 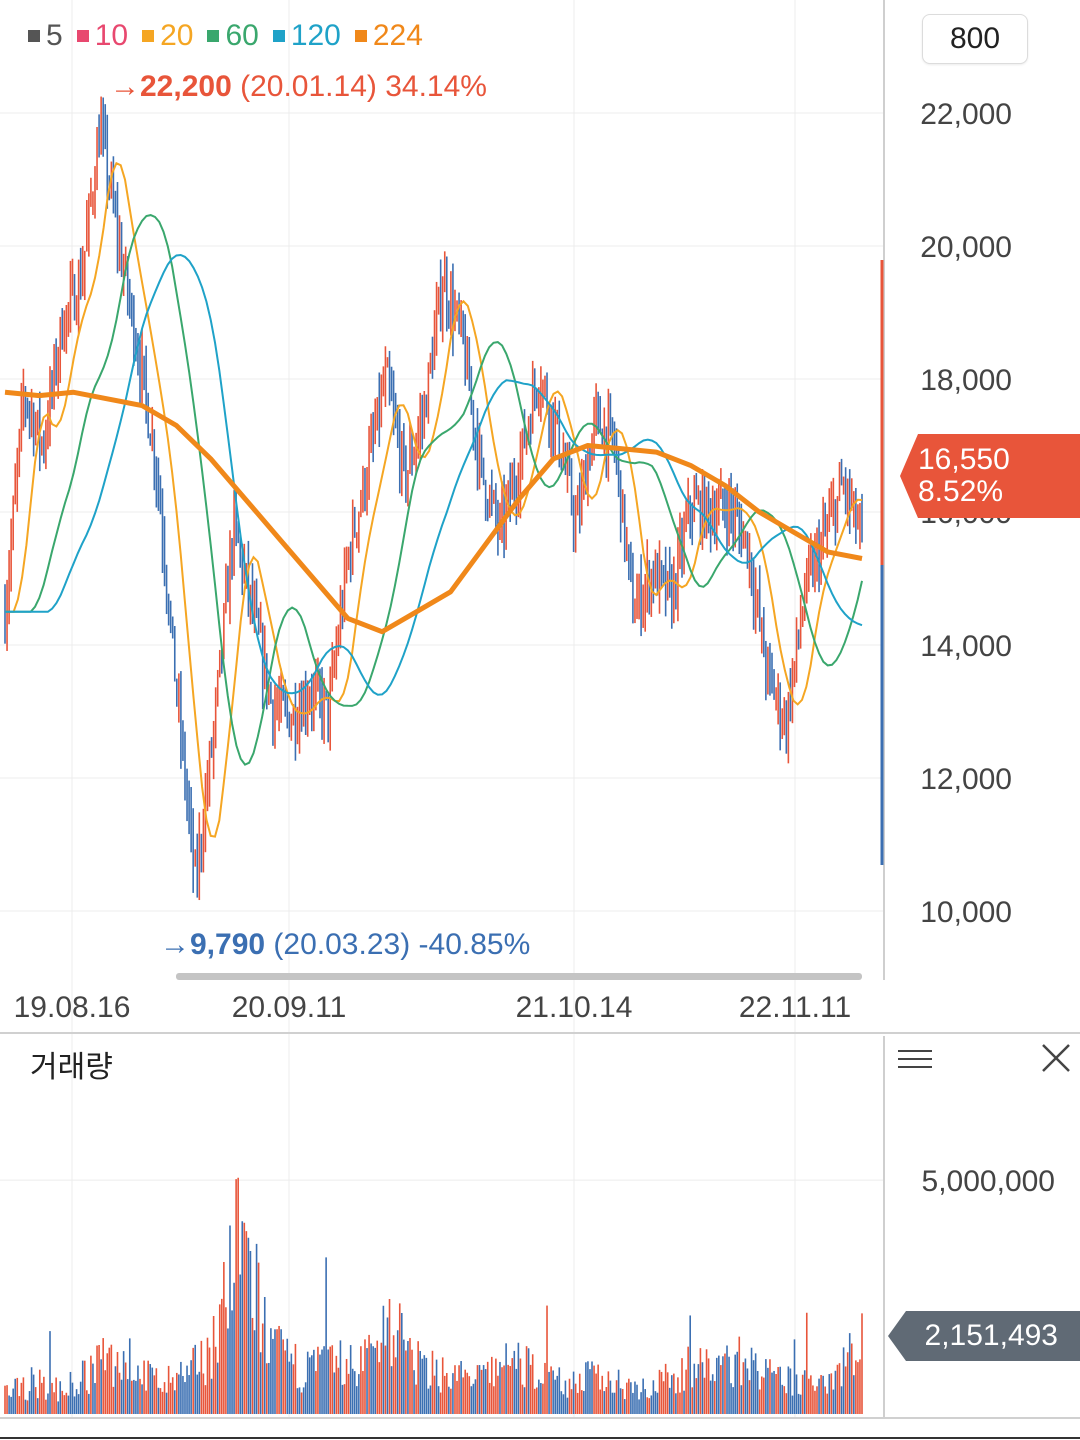 What do you see at coordinates (342, 944) in the screenshot?
I see `min-date: (20.03.23)` at bounding box center [342, 944].